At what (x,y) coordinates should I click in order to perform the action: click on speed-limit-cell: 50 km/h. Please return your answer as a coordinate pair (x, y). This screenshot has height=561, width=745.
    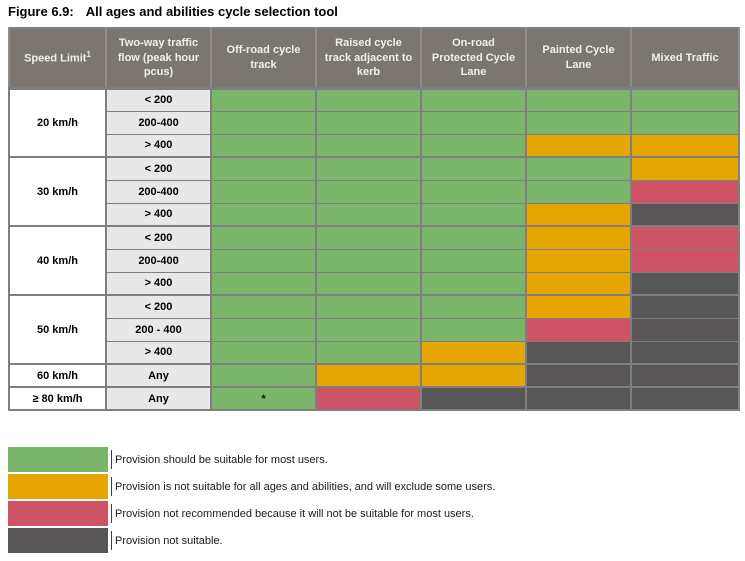
    Looking at the image, I should click on (57, 329).